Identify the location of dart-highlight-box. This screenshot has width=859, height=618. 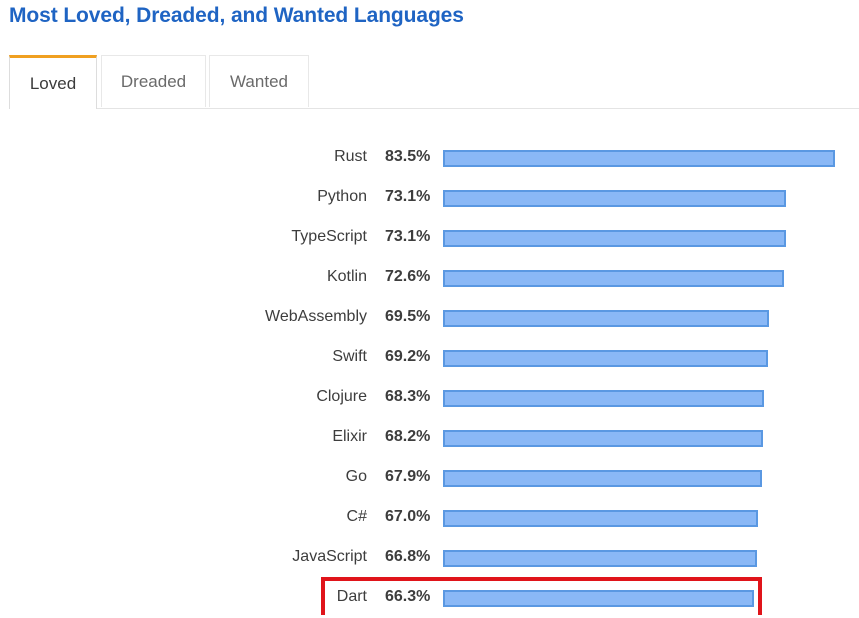
(541, 596).